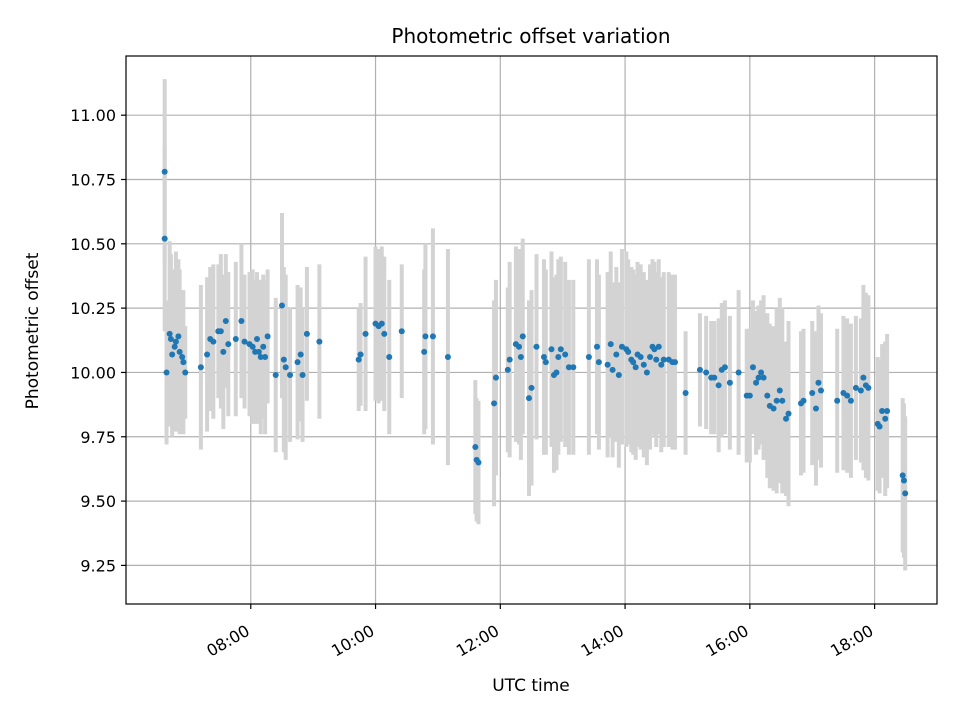 This screenshot has height=720, width=960. Describe the element at coordinates (98, 340) in the screenshot. I see `y-axis-ticks: 9.25 9.50 9.75 10.00 10.25 10.50 10.75 11.00` at that location.